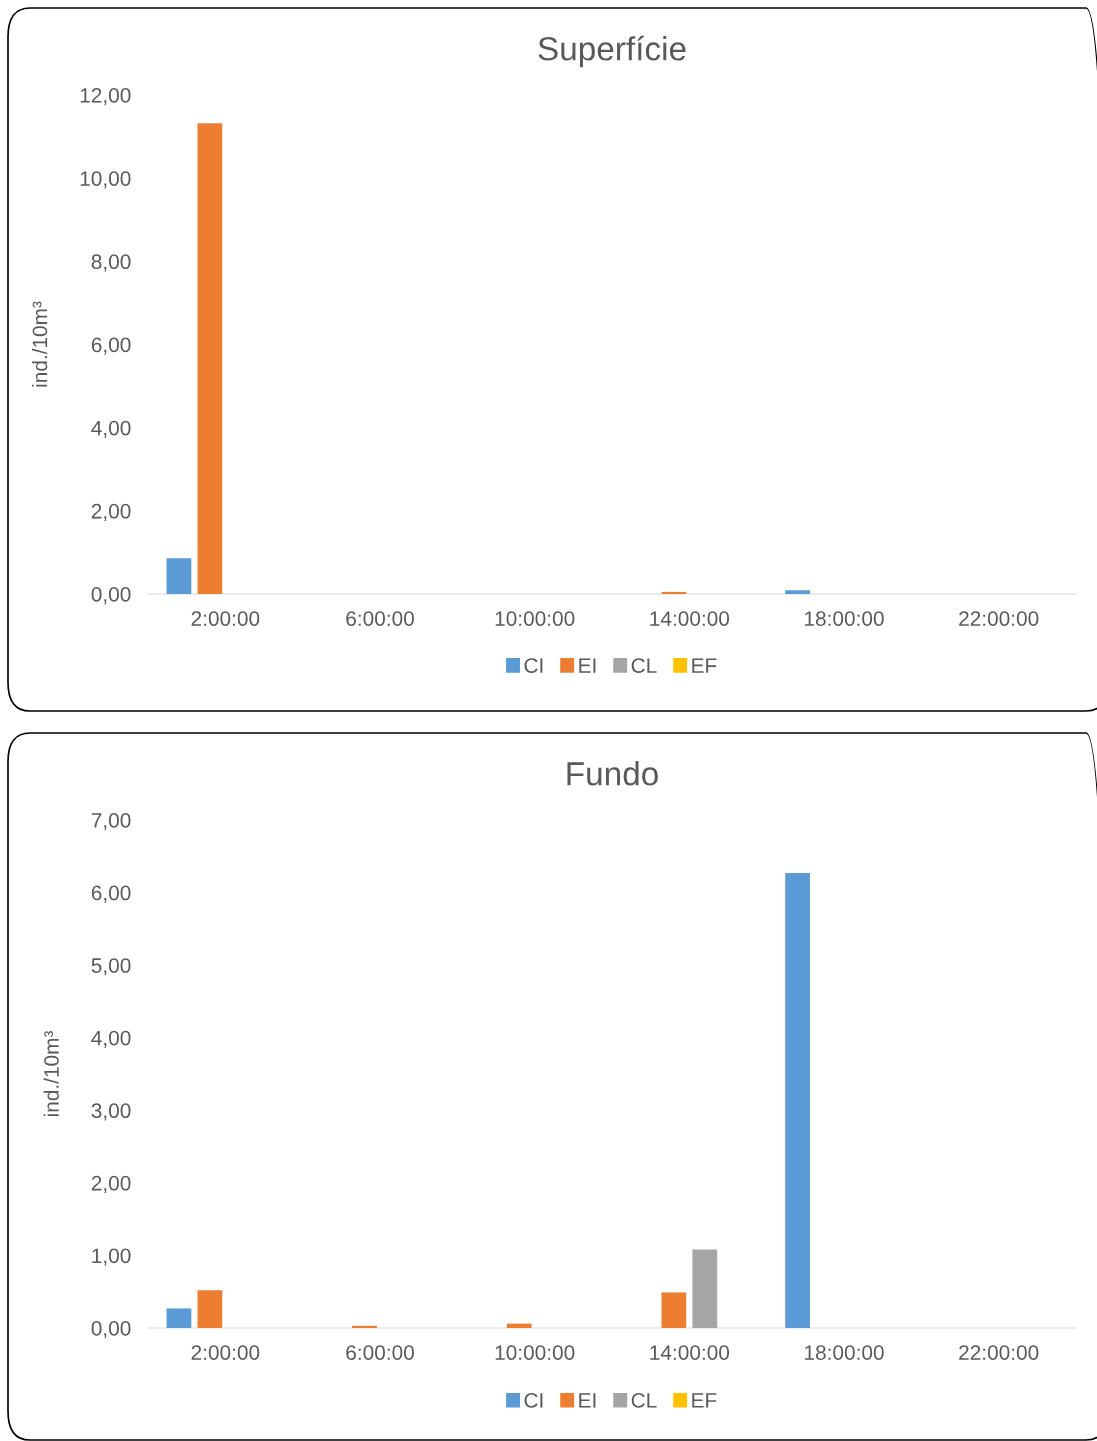 The image size is (1097, 1441). Describe the element at coordinates (612, 773) in the screenshot. I see `chart-title: Fundo` at that location.